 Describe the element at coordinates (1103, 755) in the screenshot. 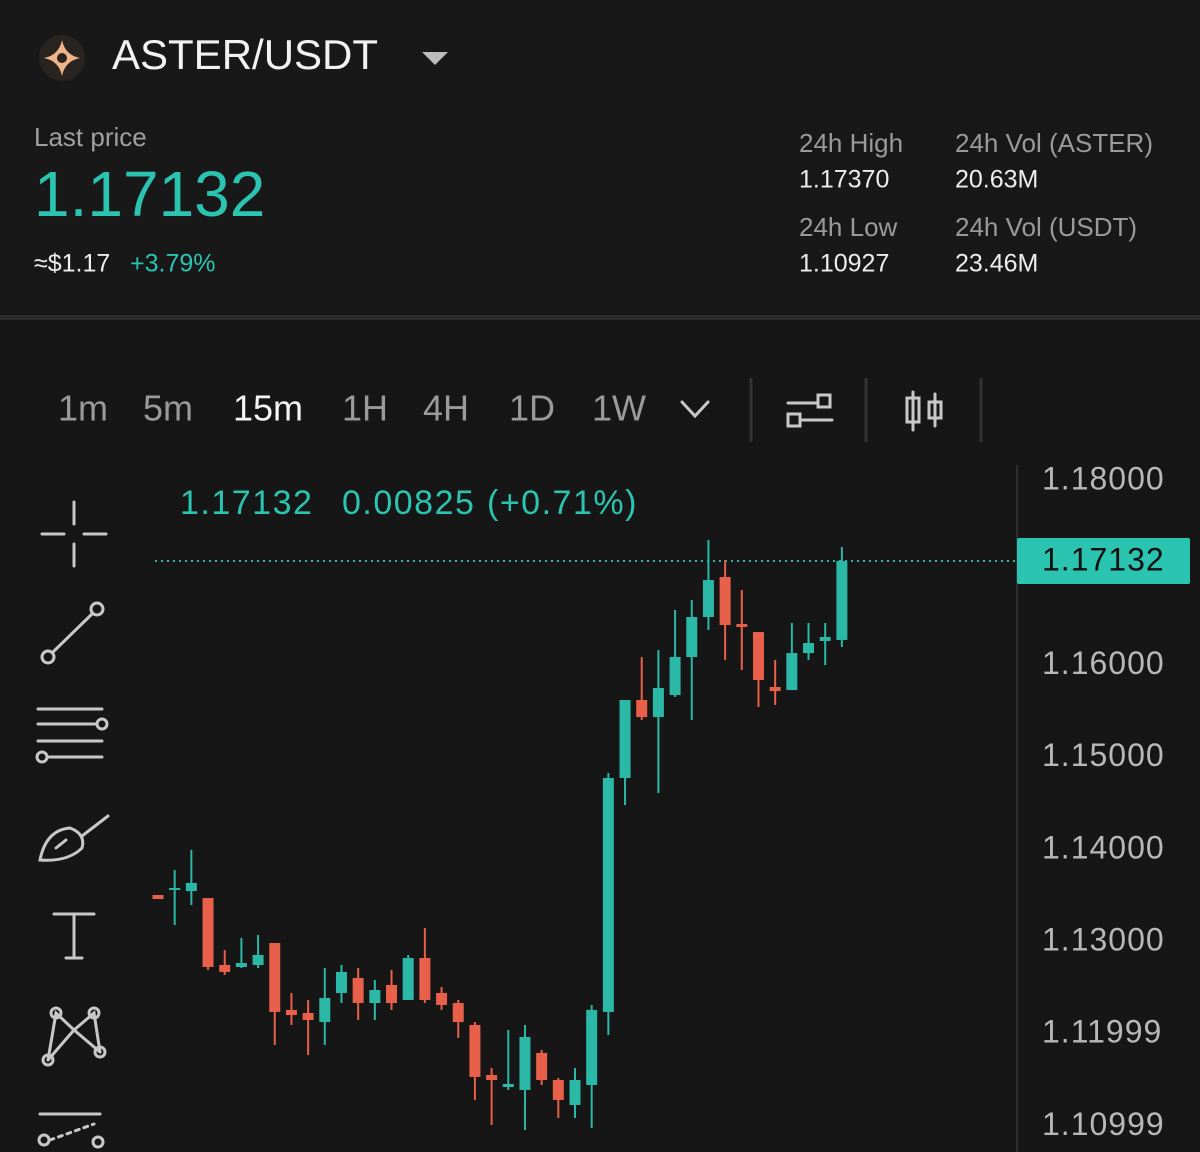

I see `y-tick-label: 1.15000` at that location.